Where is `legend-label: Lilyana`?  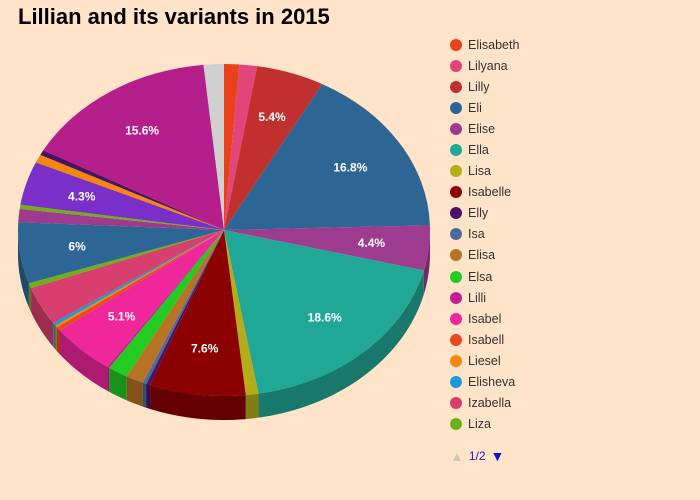
legend-label: Lilyana is located at coordinates (488, 65).